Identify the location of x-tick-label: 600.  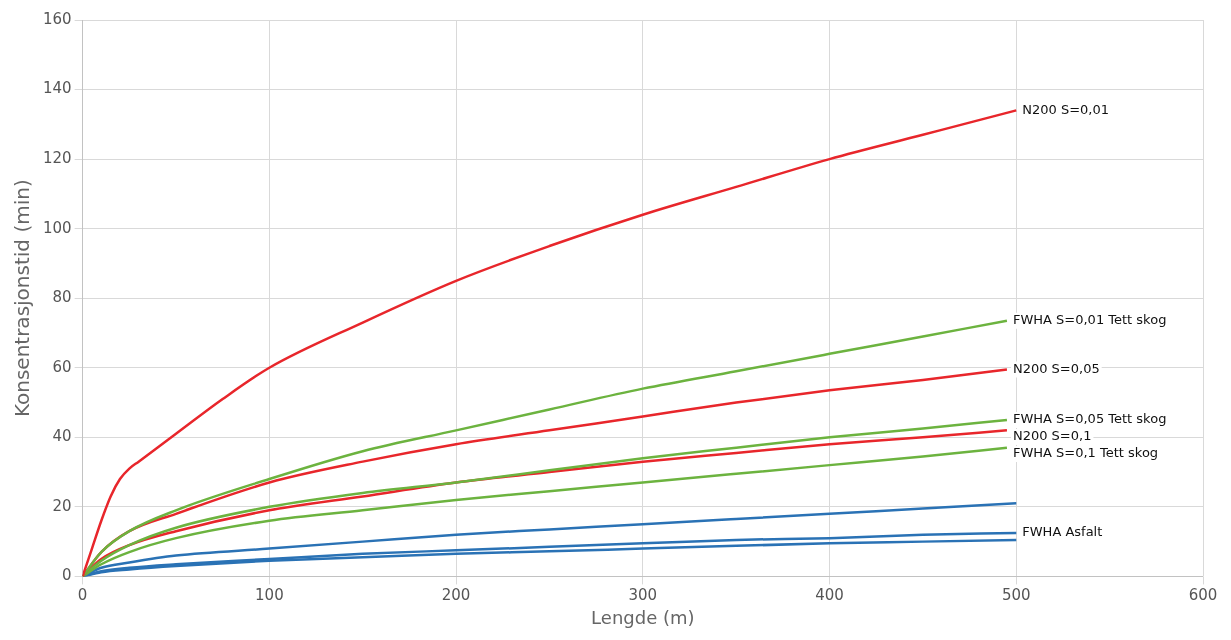
(1203, 595).